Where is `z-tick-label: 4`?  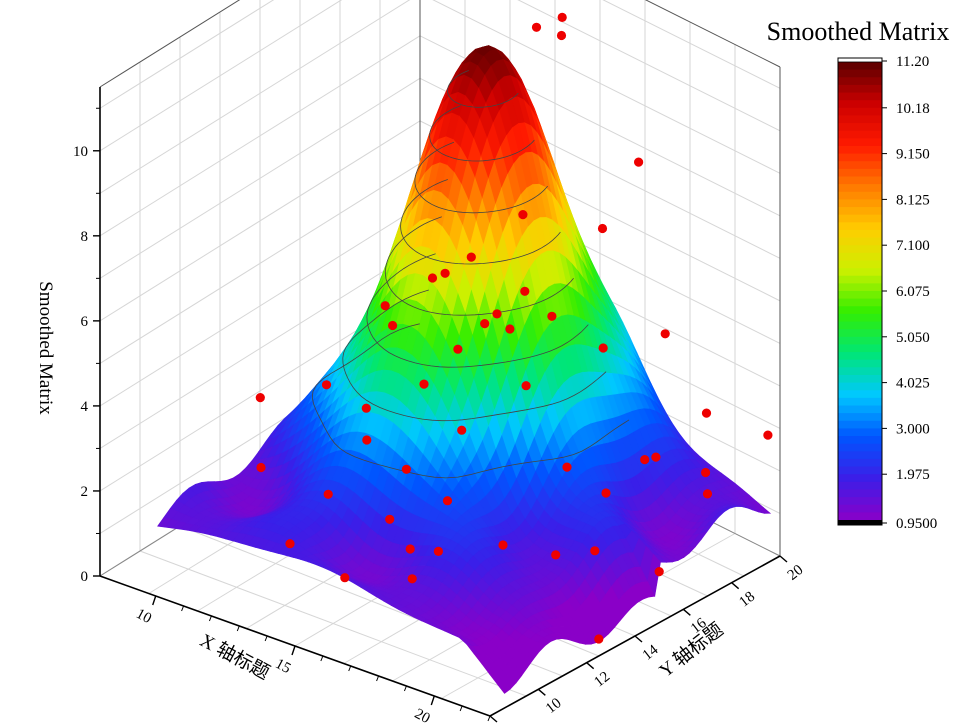
z-tick-label: 4 is located at coordinates (85, 407).